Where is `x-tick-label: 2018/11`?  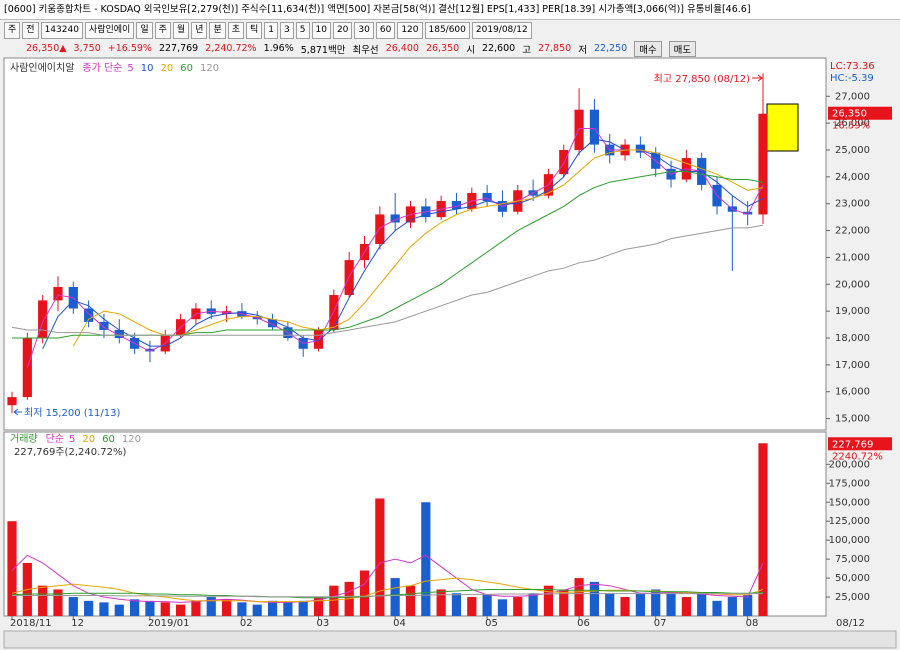
x-tick-label: 2018/11 is located at coordinates (31, 623).